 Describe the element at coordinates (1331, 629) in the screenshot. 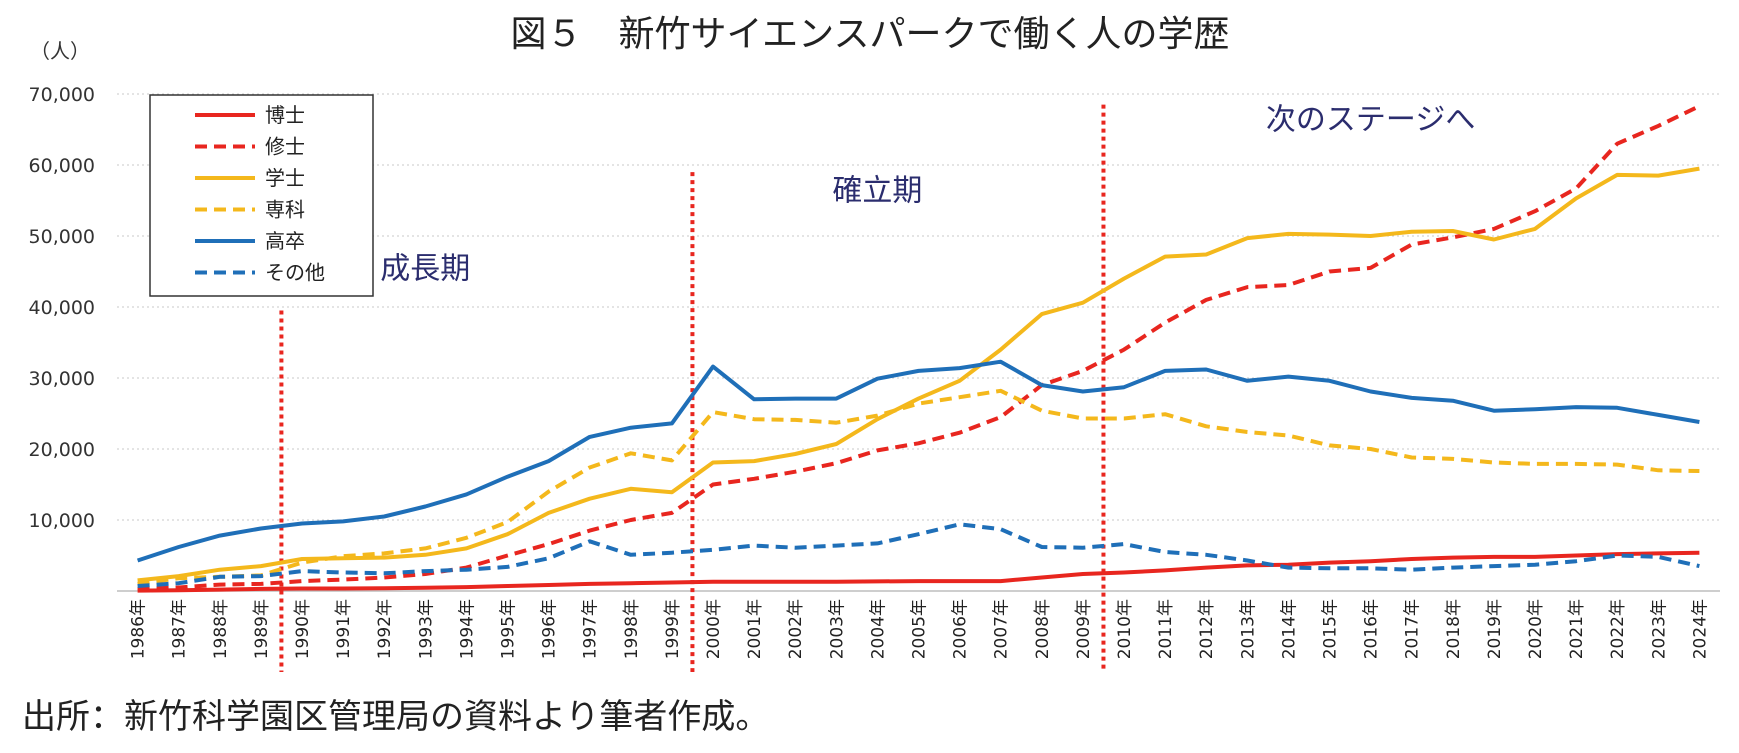

I see `x-tick-label: 2015年` at that location.